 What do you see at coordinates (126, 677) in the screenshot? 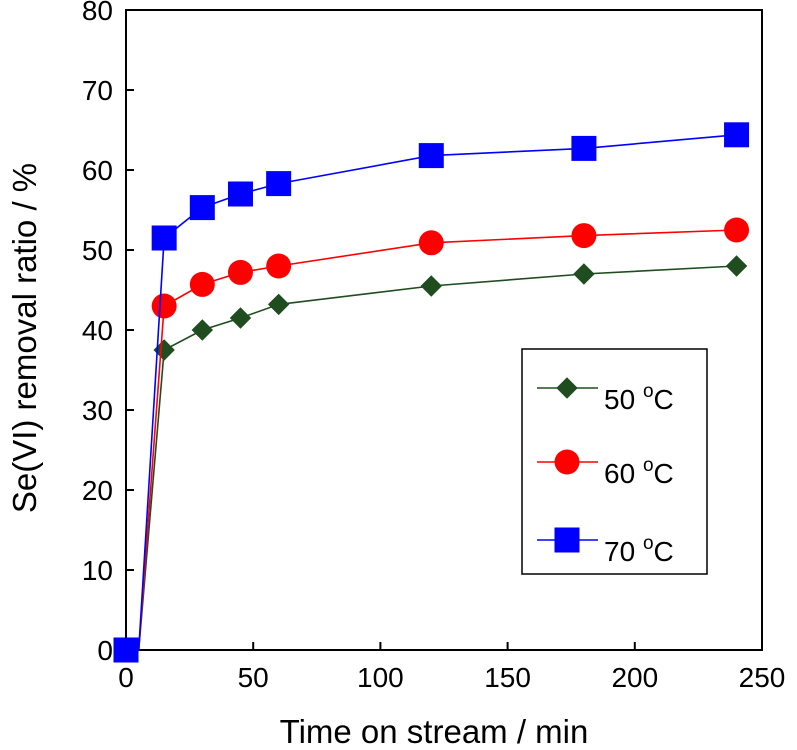
I see `x-tick-label: 0` at bounding box center [126, 677].